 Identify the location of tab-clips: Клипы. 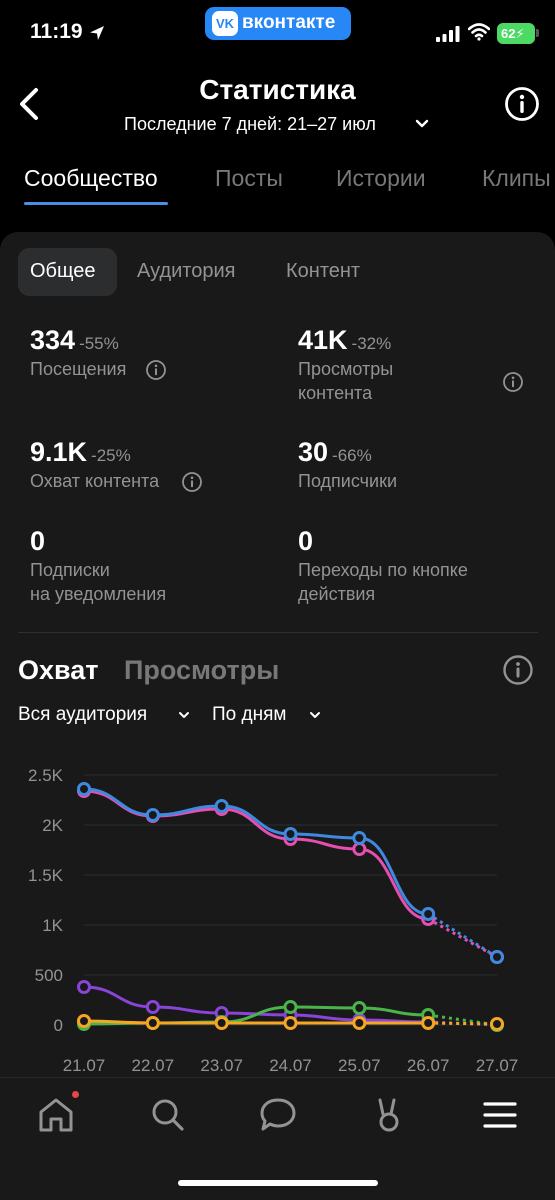
(516, 178).